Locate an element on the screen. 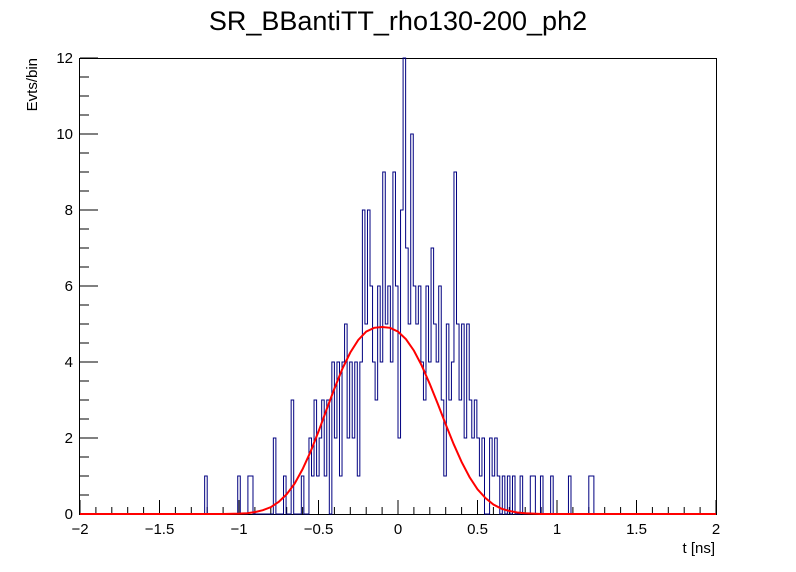  y-tick-label: 8 is located at coordinates (69, 210).